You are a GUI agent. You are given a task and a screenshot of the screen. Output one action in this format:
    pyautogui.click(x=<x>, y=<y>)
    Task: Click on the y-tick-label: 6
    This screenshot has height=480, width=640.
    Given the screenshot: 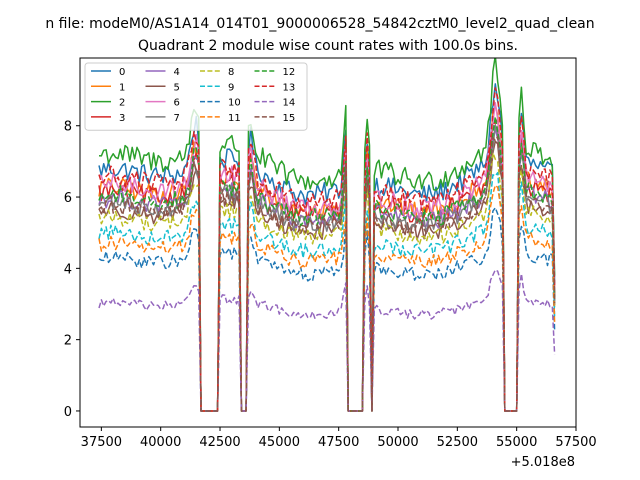 What is the action you would take?
    pyautogui.click(x=68, y=198)
    